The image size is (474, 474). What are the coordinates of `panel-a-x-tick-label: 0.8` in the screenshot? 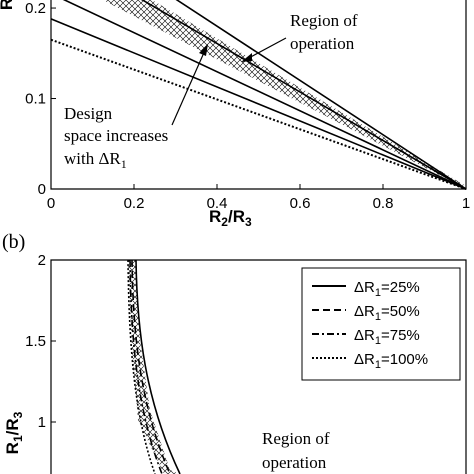 It's located at (383, 203).